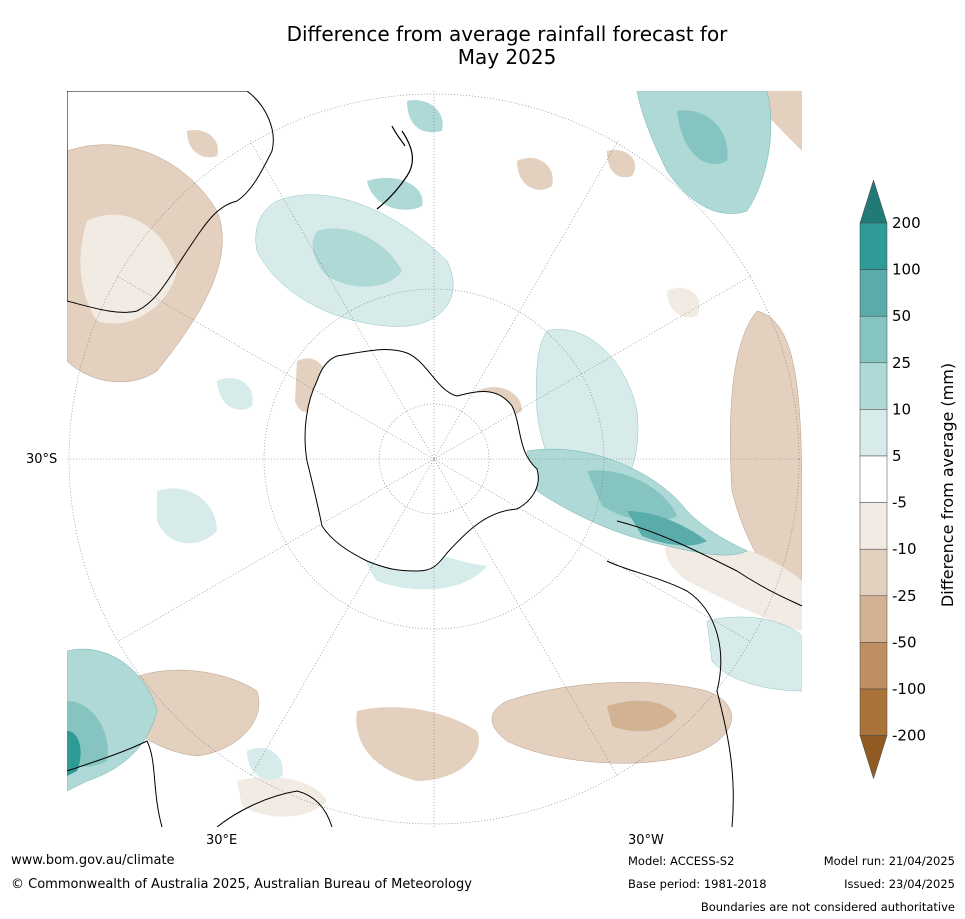 The height and width of the screenshot is (919, 965). I want to click on colorbar-tick-label: -100, so click(909, 689).